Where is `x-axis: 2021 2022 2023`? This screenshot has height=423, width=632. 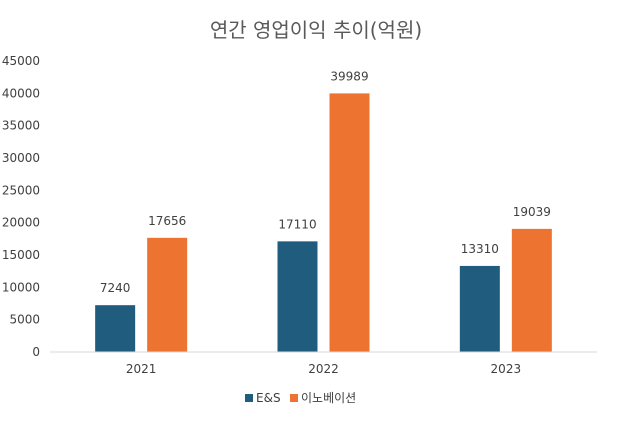
x-axis: 2021 2022 2023 is located at coordinates (323, 363).